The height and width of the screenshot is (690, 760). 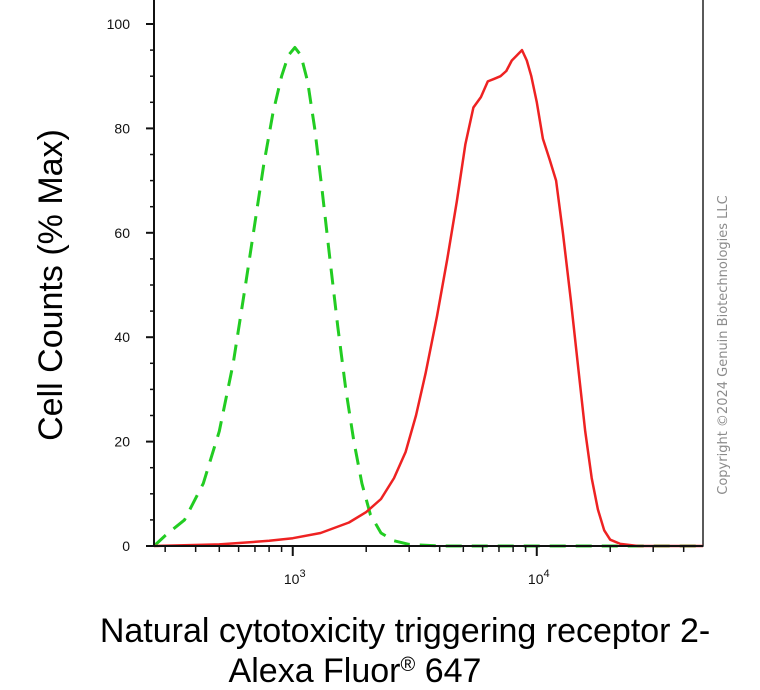 I want to click on x-tick-label: 10⁴, so click(x=539, y=577).